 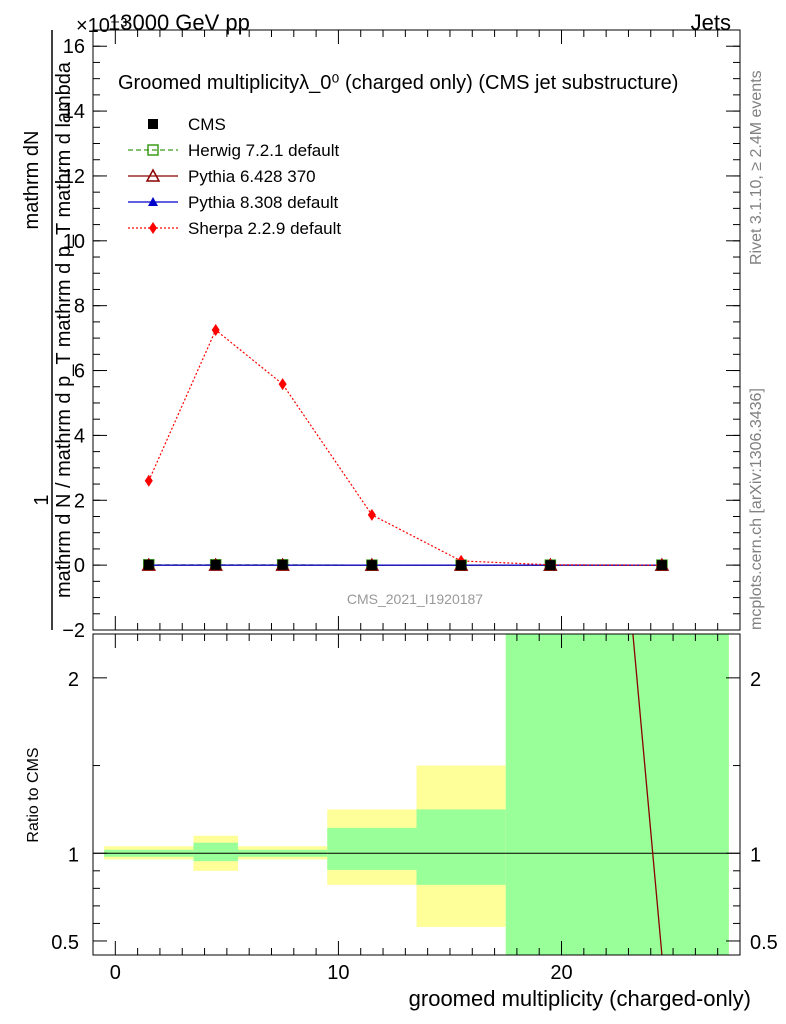 I want to click on main-ytick-label: 16, so click(x=74, y=47).